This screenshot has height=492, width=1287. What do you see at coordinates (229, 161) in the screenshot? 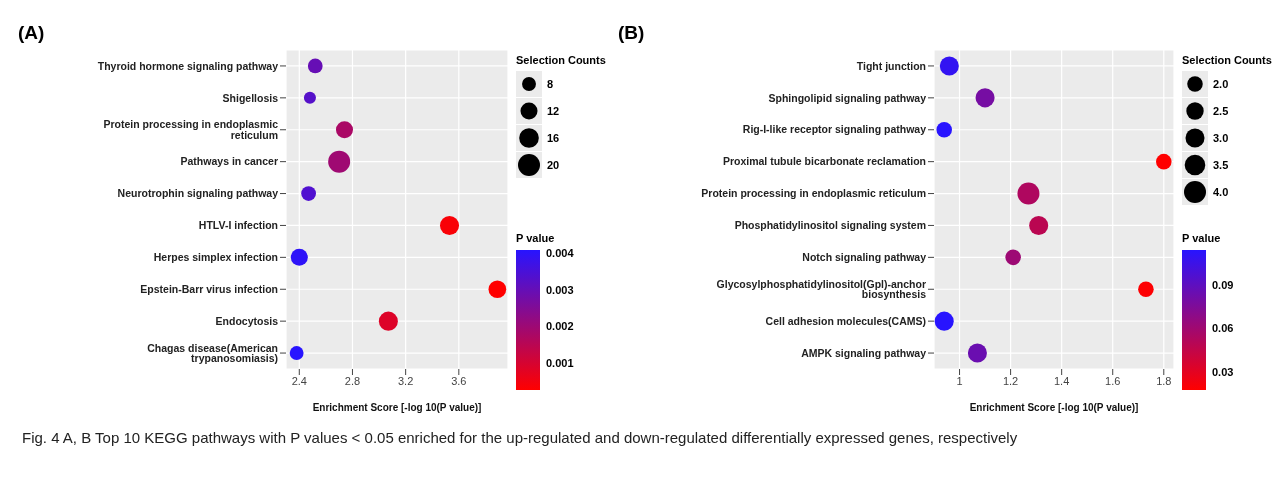
I see `y-tick-label: Pathways in cancer` at bounding box center [229, 161].